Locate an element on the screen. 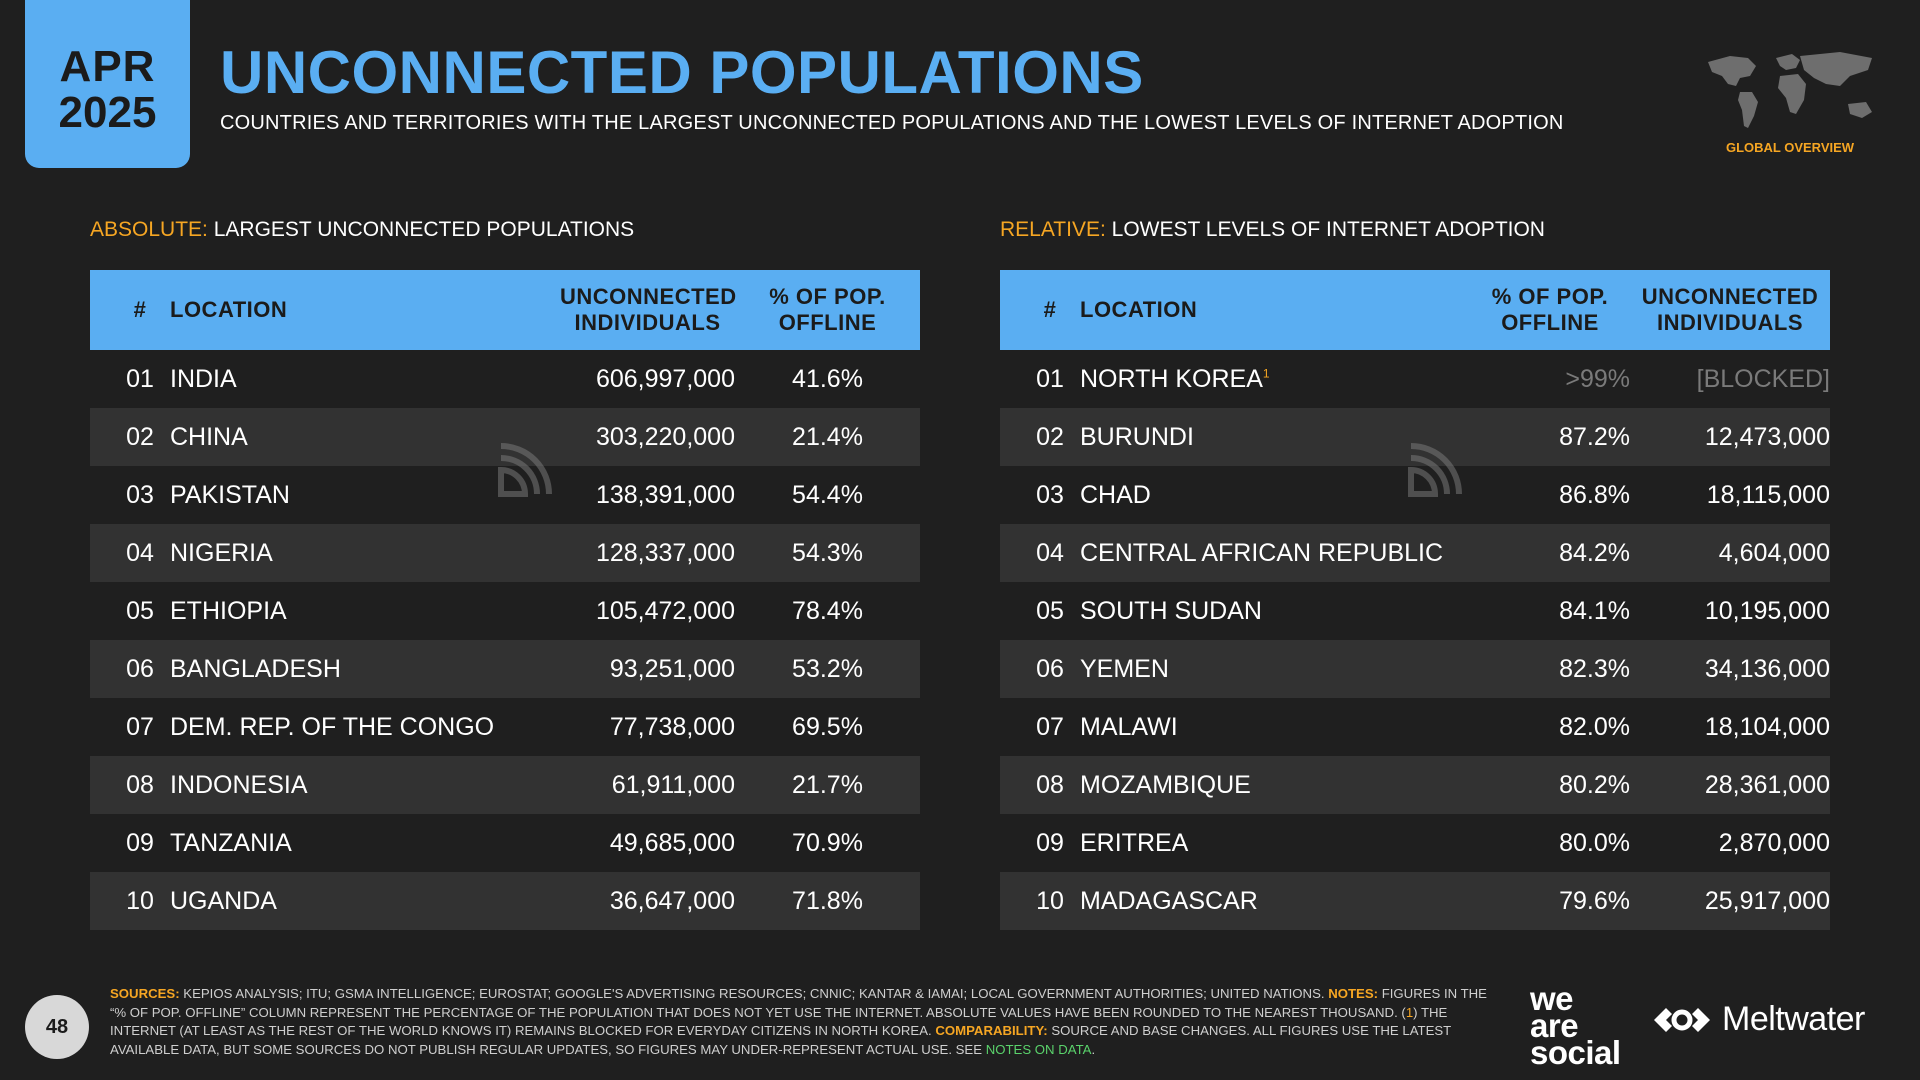  header-location: LOCATION is located at coordinates (229, 309).